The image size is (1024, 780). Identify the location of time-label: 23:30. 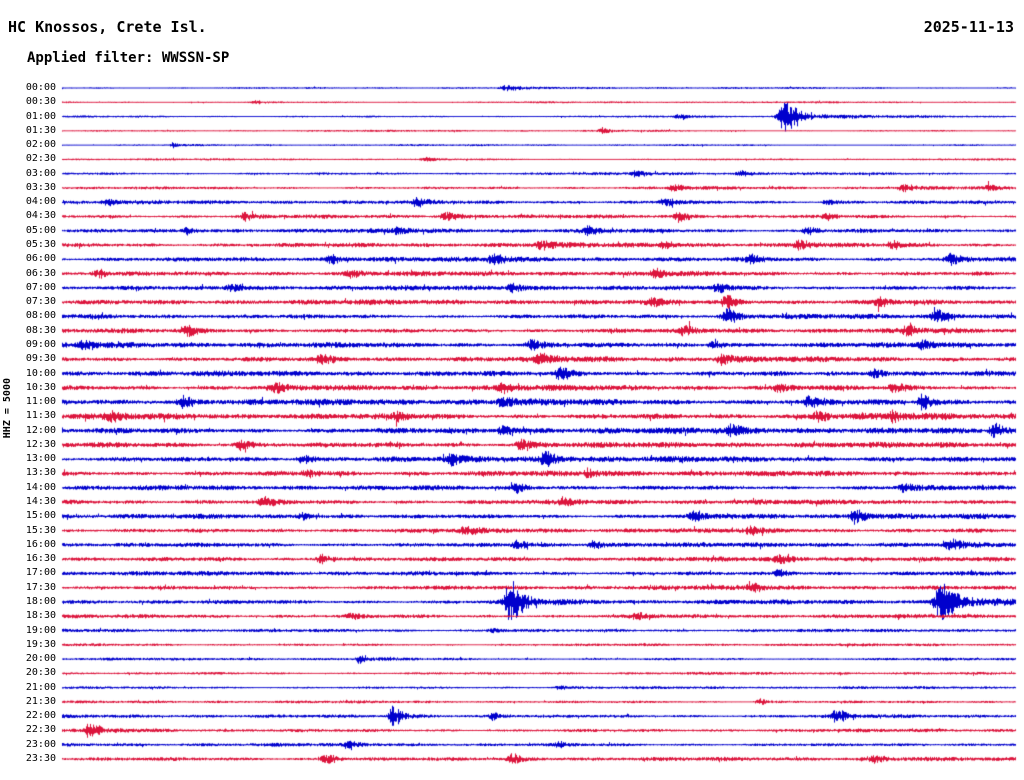
(40, 759).